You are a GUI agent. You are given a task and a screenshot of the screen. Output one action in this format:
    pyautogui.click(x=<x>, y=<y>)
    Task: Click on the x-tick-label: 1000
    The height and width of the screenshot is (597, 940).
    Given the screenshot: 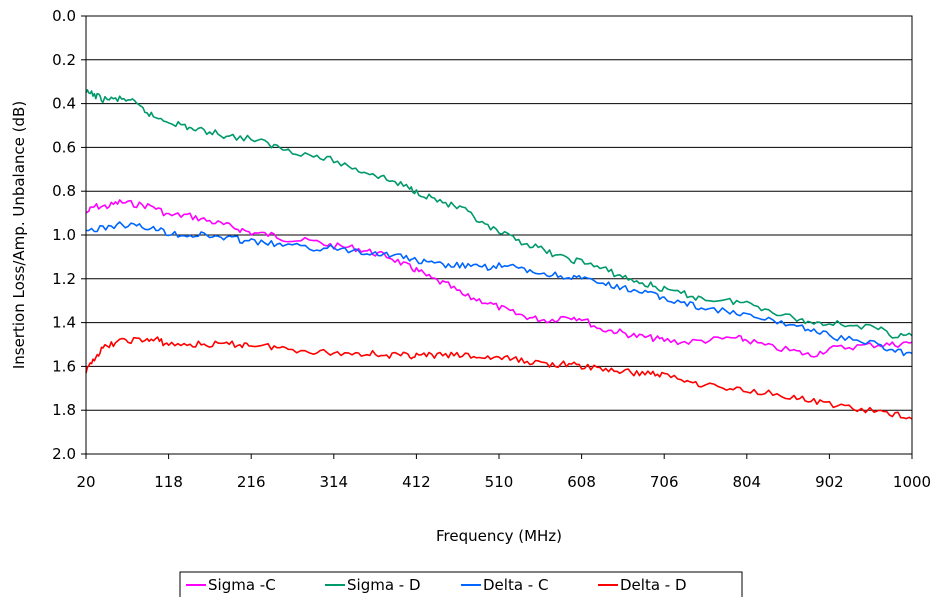 What is the action you would take?
    pyautogui.click(x=912, y=482)
    